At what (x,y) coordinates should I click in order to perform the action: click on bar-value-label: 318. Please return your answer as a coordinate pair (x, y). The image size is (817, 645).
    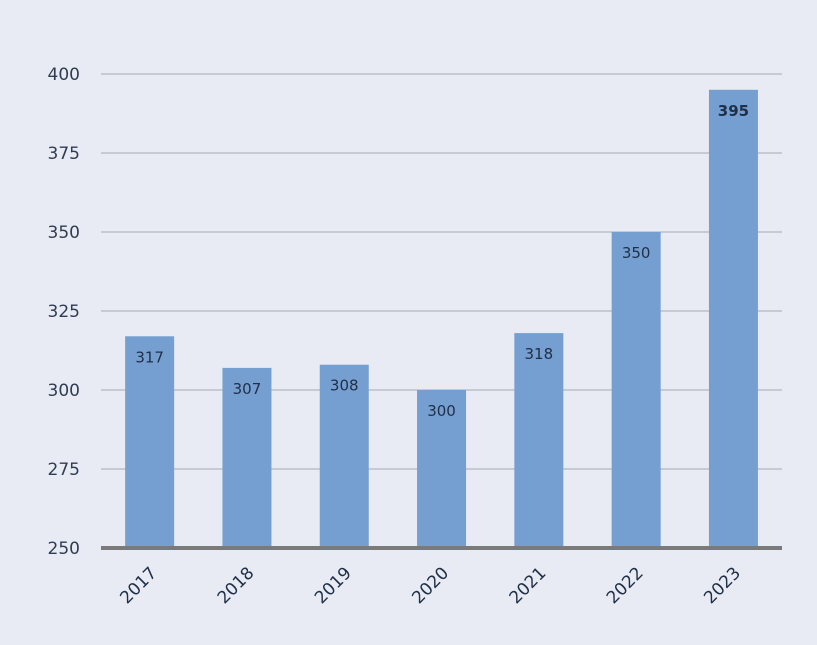
    Looking at the image, I should click on (539, 354).